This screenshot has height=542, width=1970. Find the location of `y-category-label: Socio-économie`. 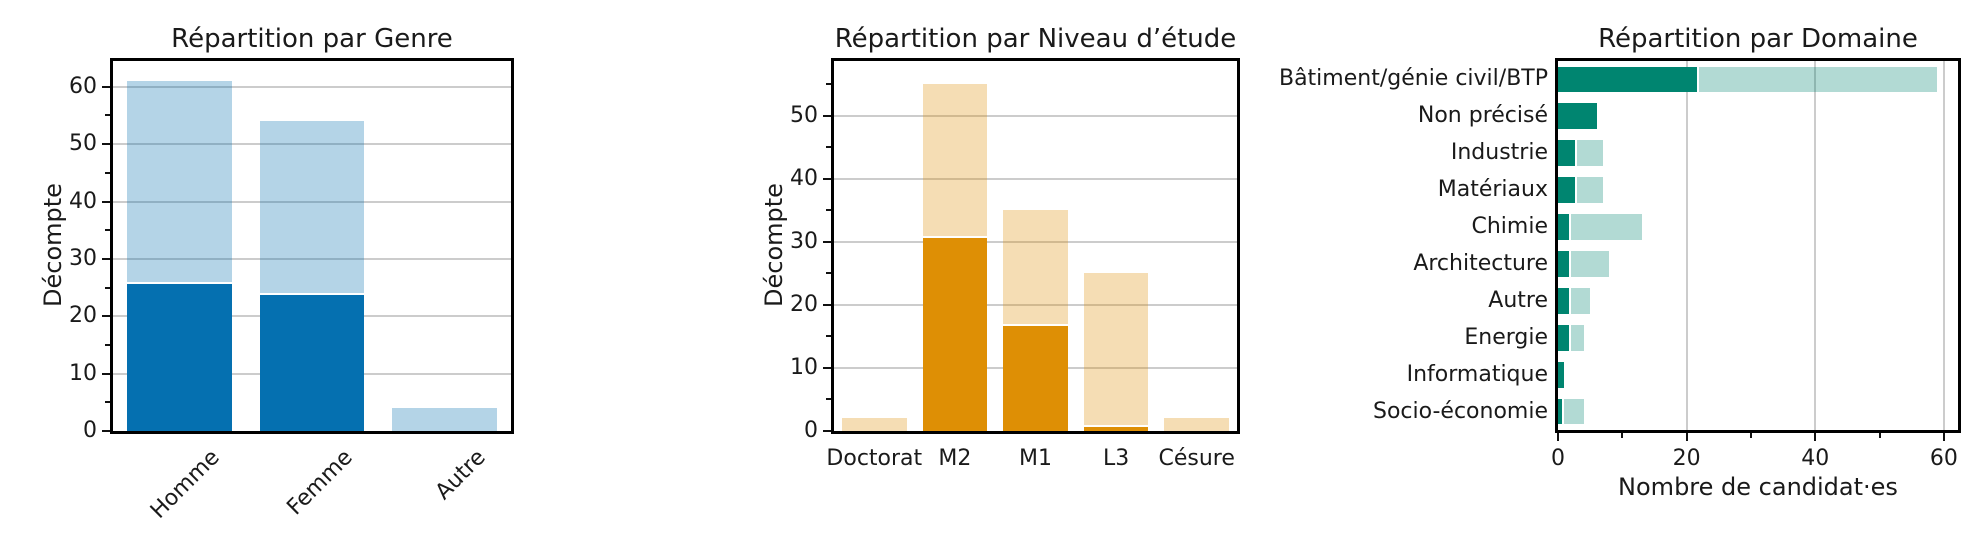

y-category-label: Socio-économie is located at coordinates (1460, 411).